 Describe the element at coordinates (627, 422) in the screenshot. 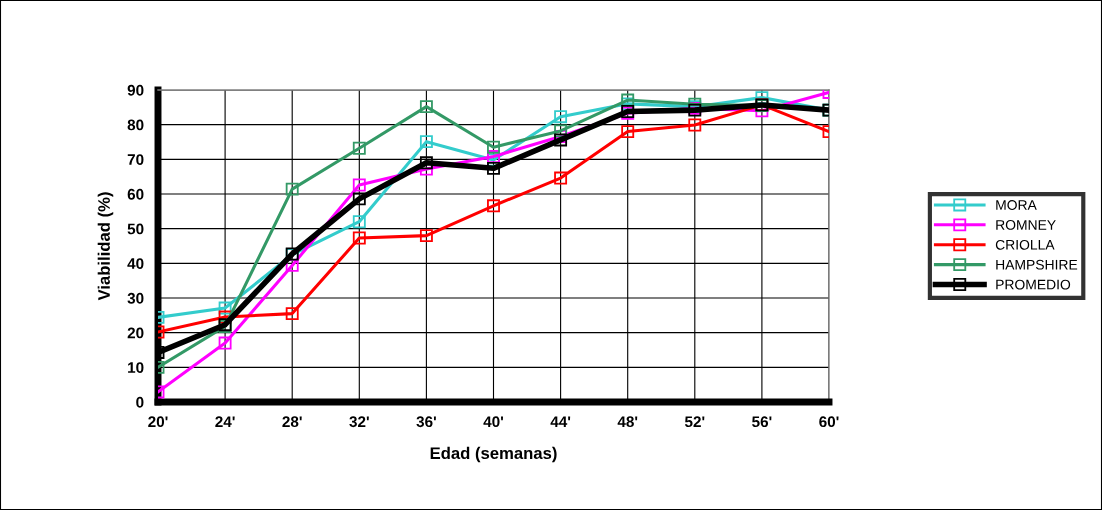

I see `x-tick-label: 48'` at that location.